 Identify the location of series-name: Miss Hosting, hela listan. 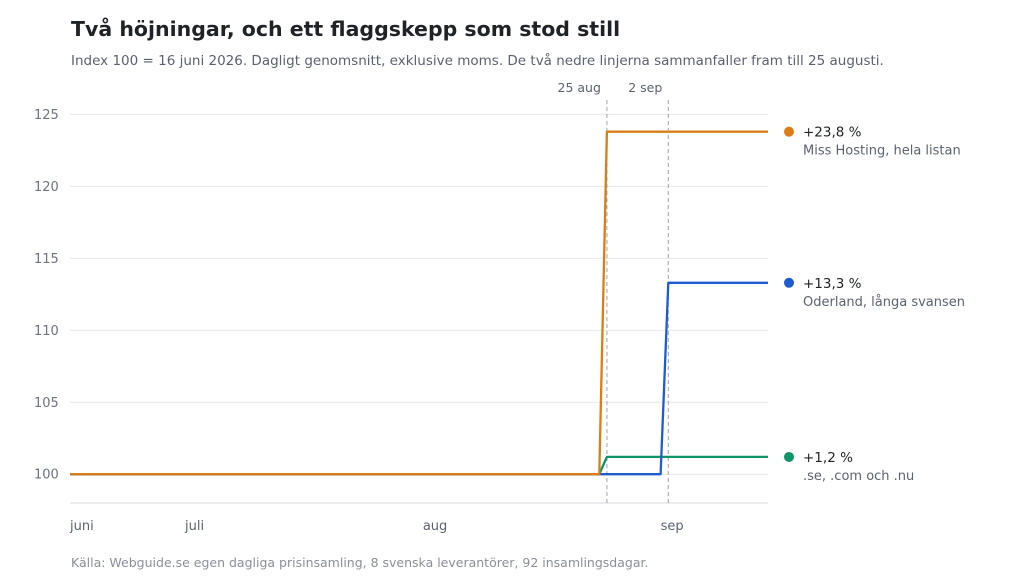
(882, 151).